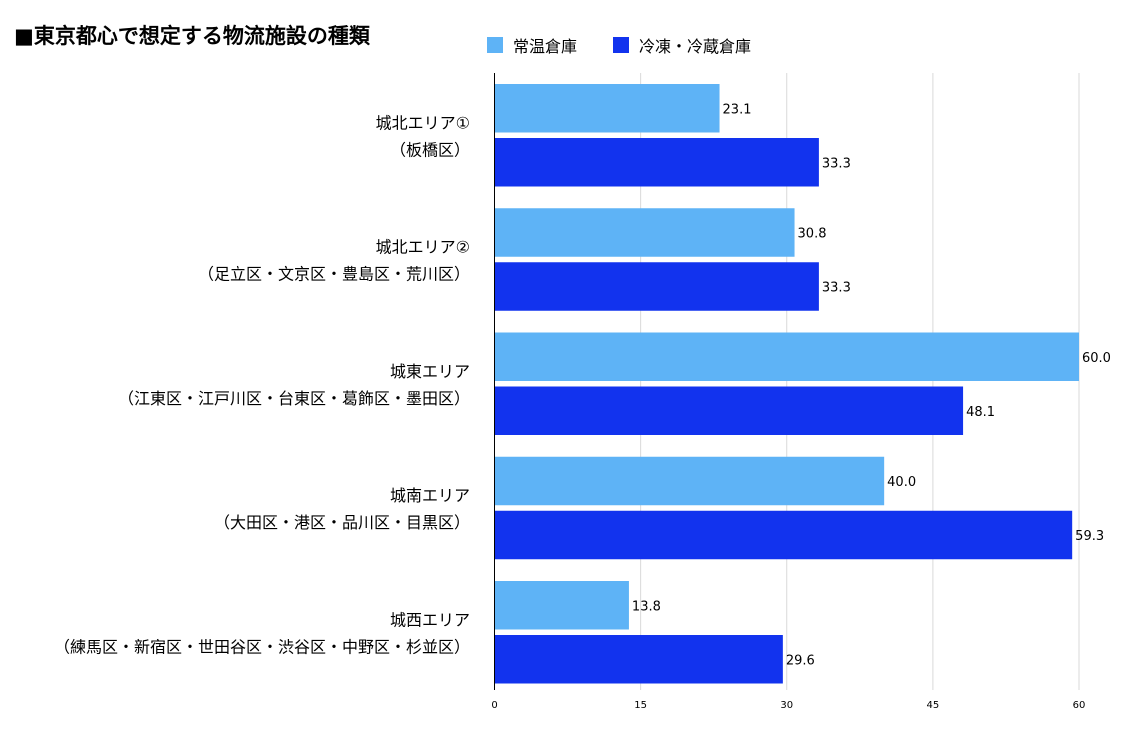  What do you see at coordinates (495, 45) in the screenshot?
I see `legend-swatch-normal` at bounding box center [495, 45].